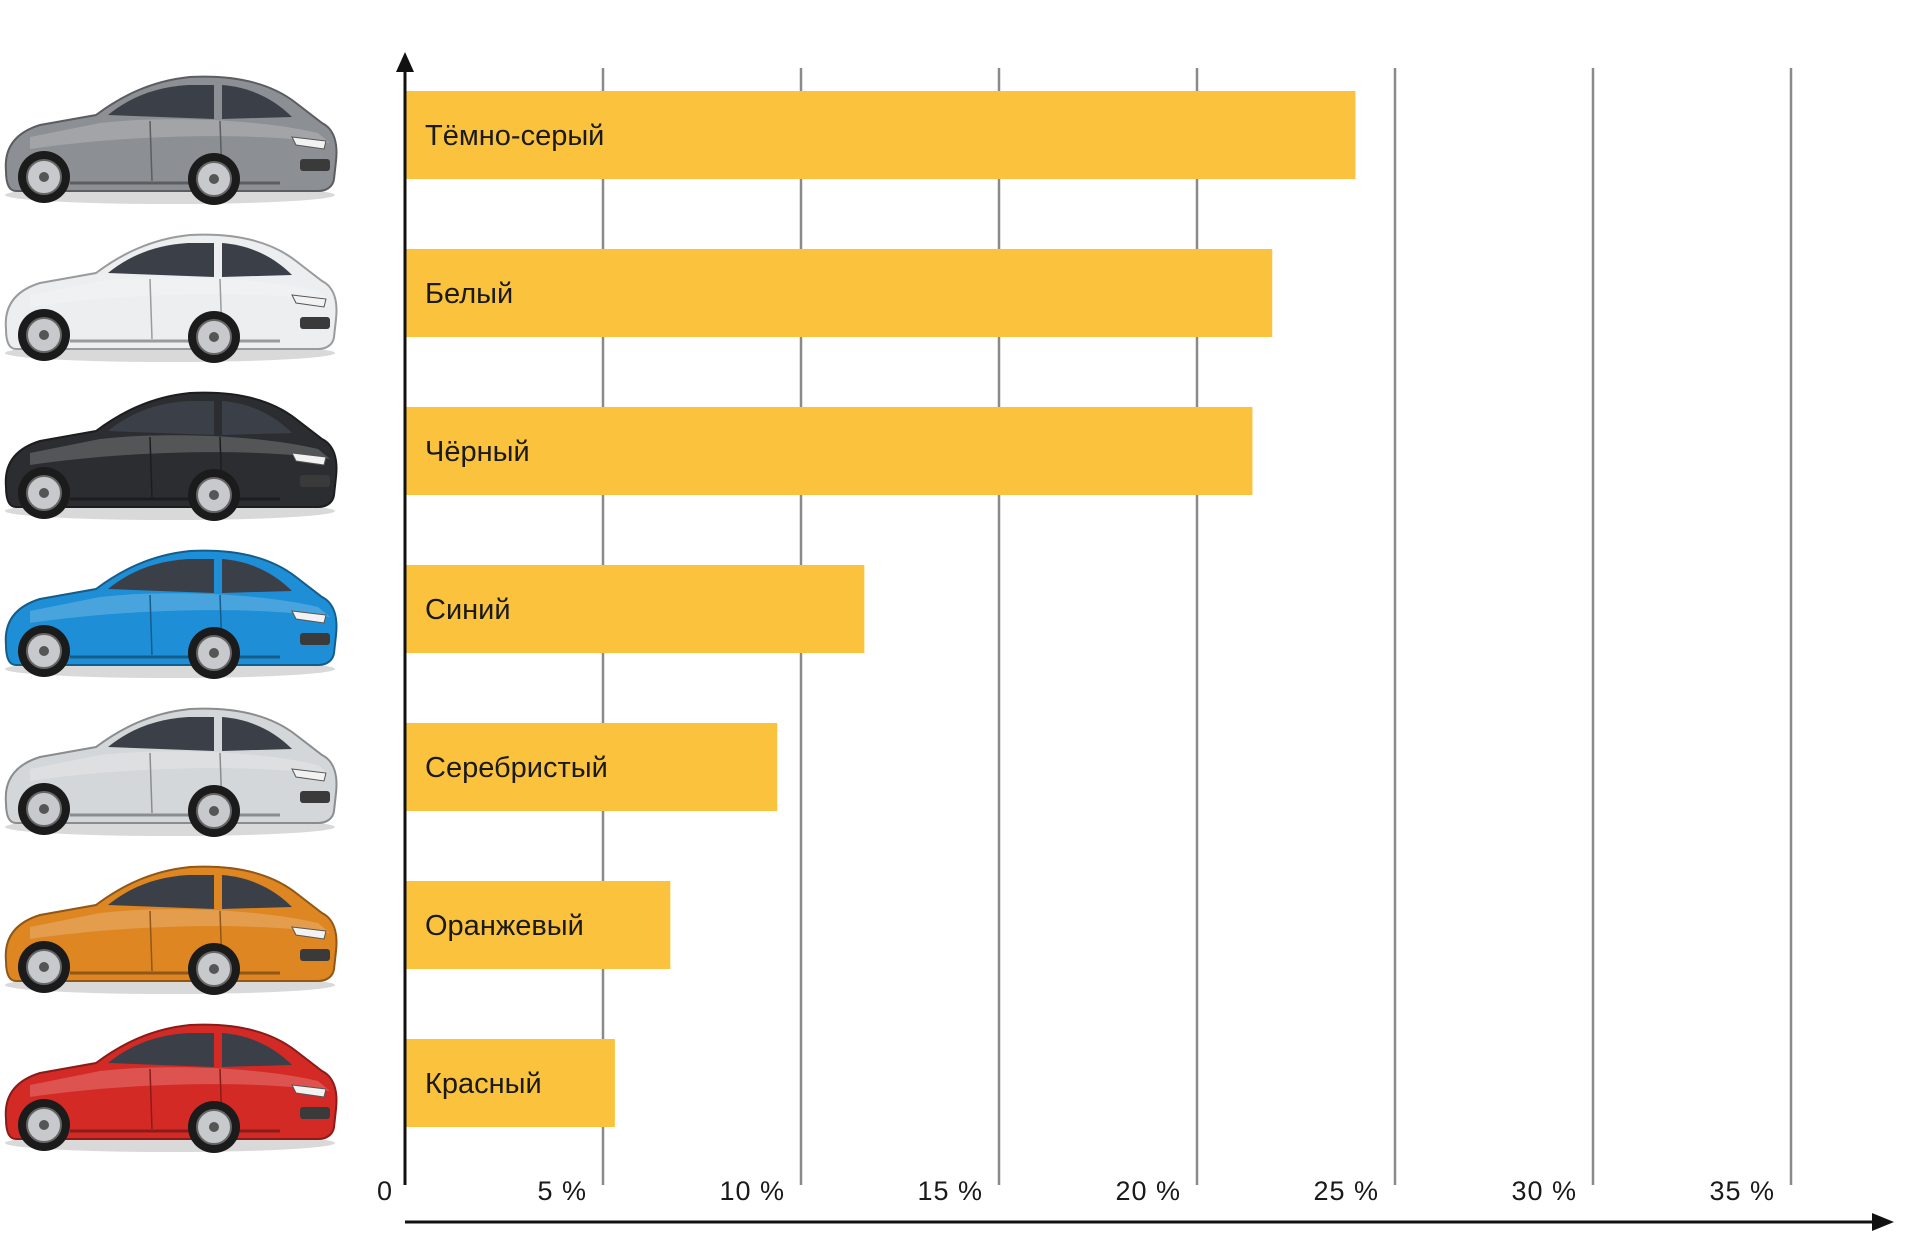  Describe the element at coordinates (950, 1191) in the screenshot. I see `x-tick-label-3: 15 %` at that location.